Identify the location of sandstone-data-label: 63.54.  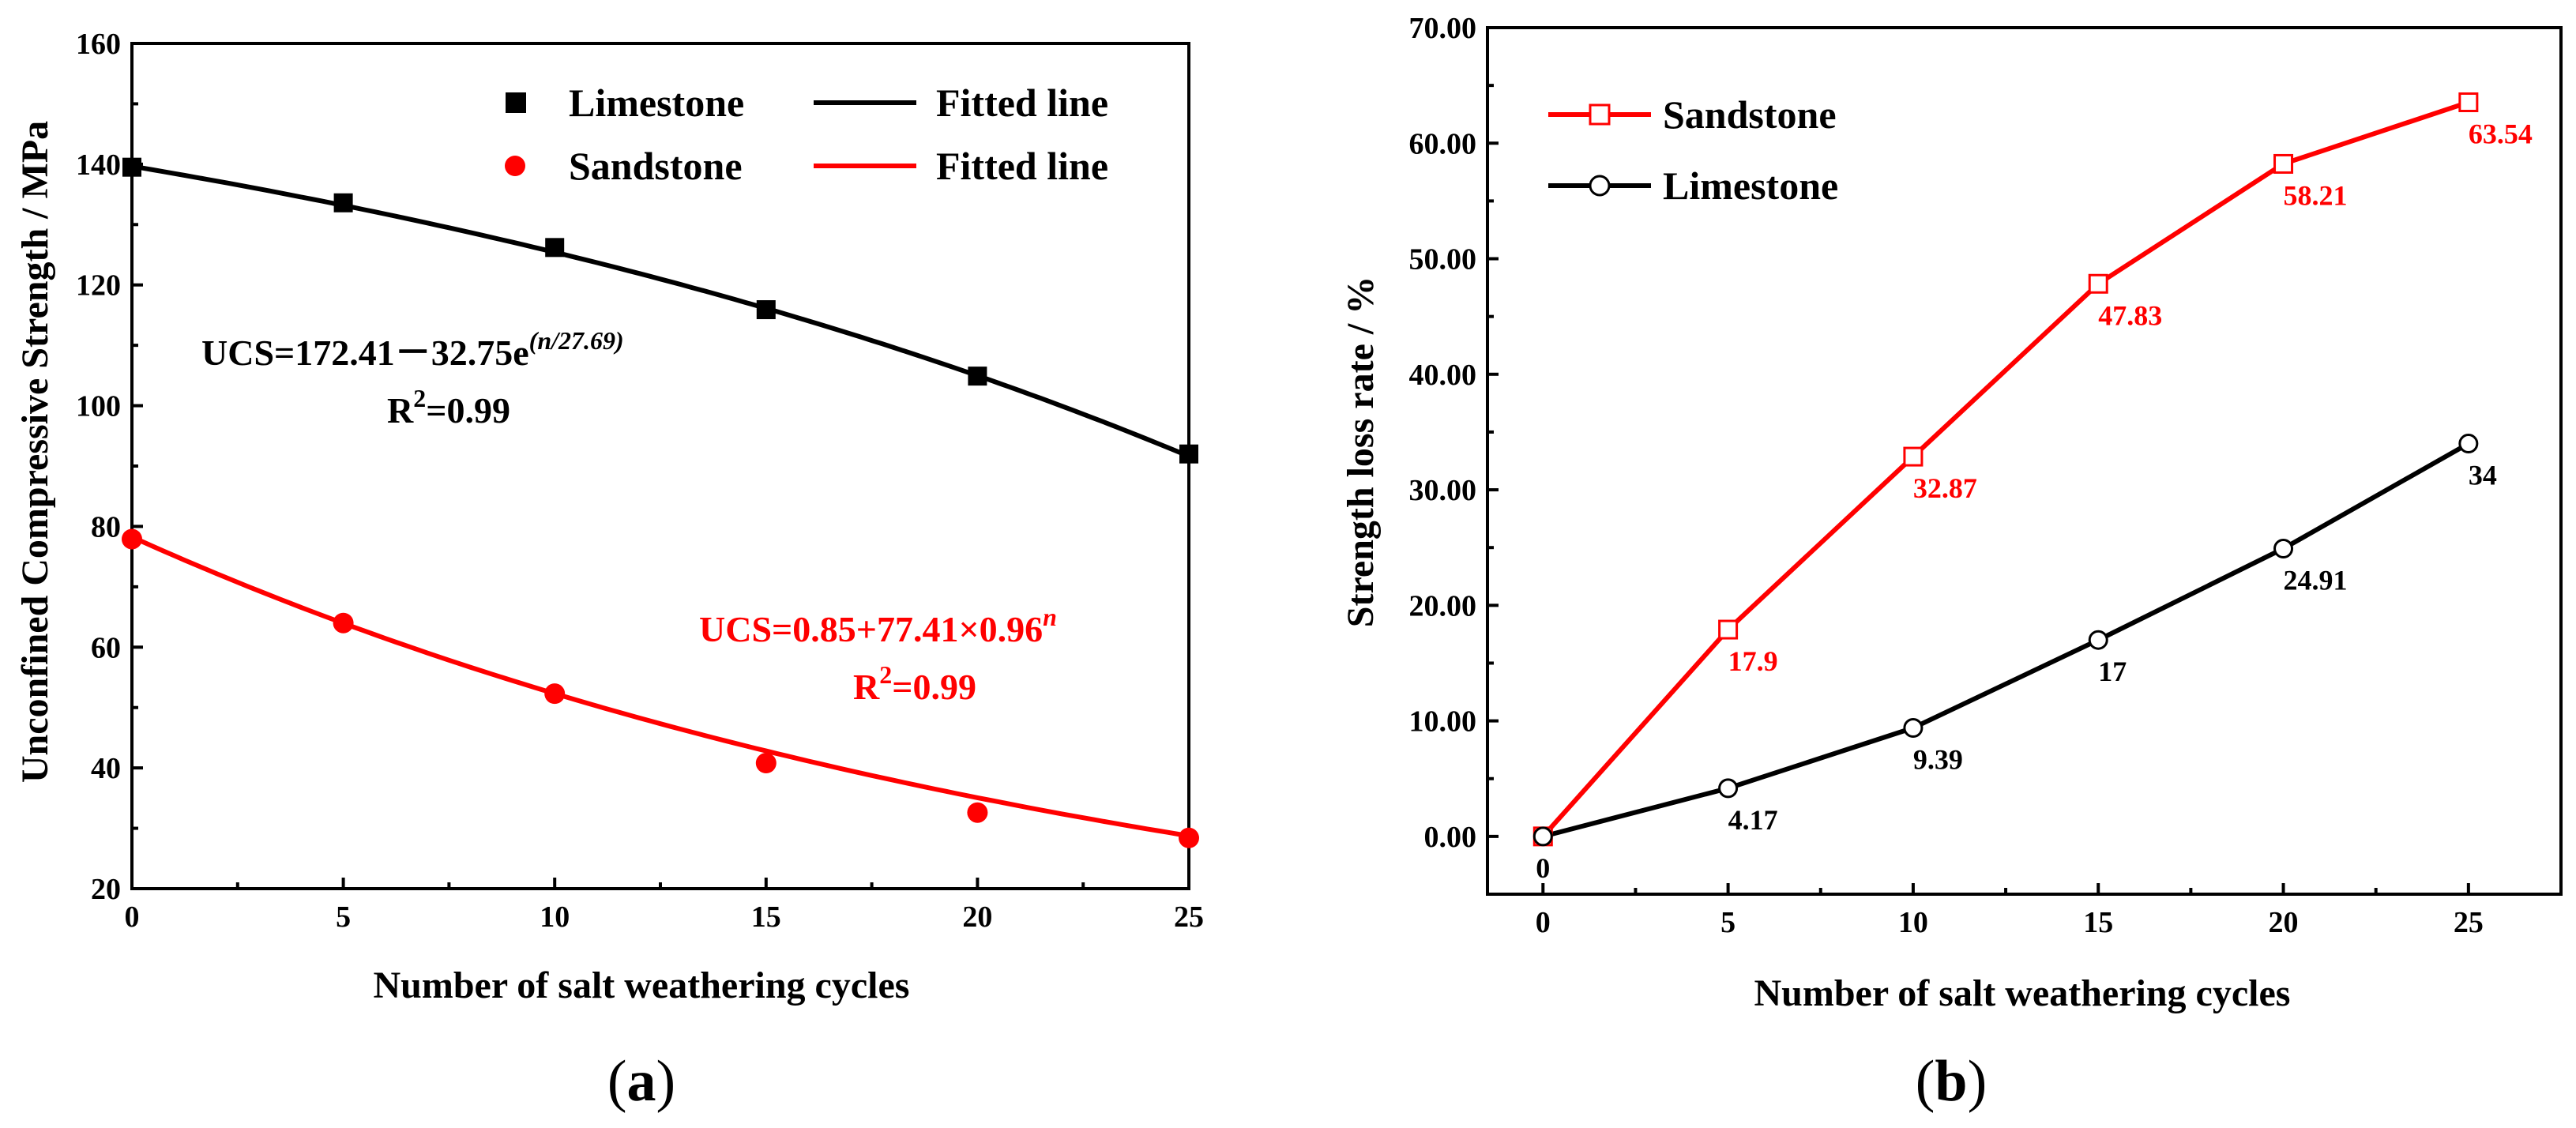
(2501, 133).